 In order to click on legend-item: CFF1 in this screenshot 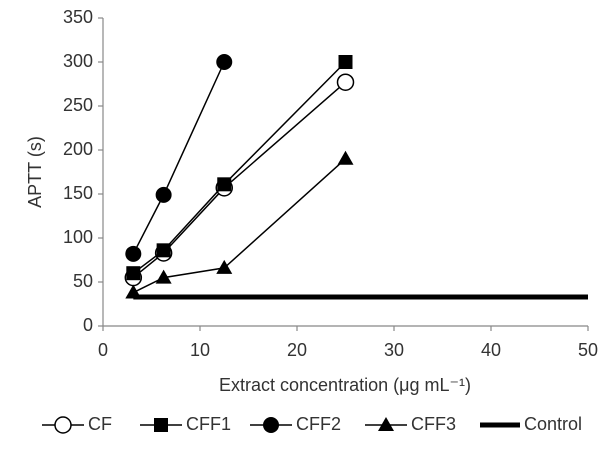, I will do `click(185, 424)`.